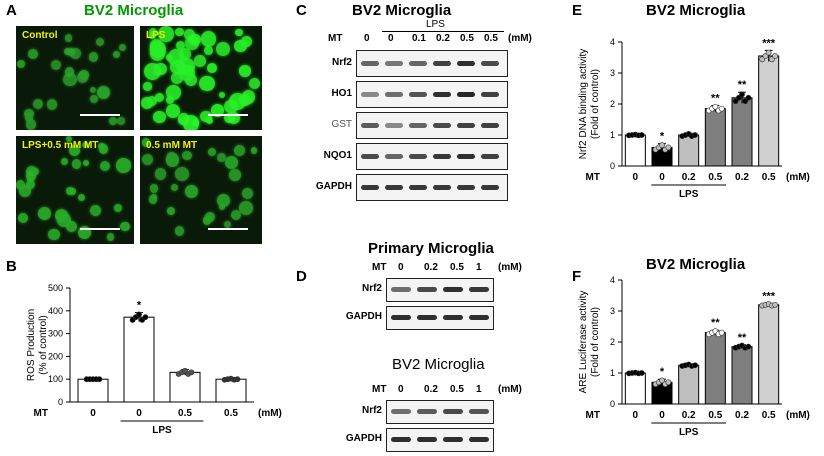  I want to click on panel-d-letter: D, so click(301, 276).